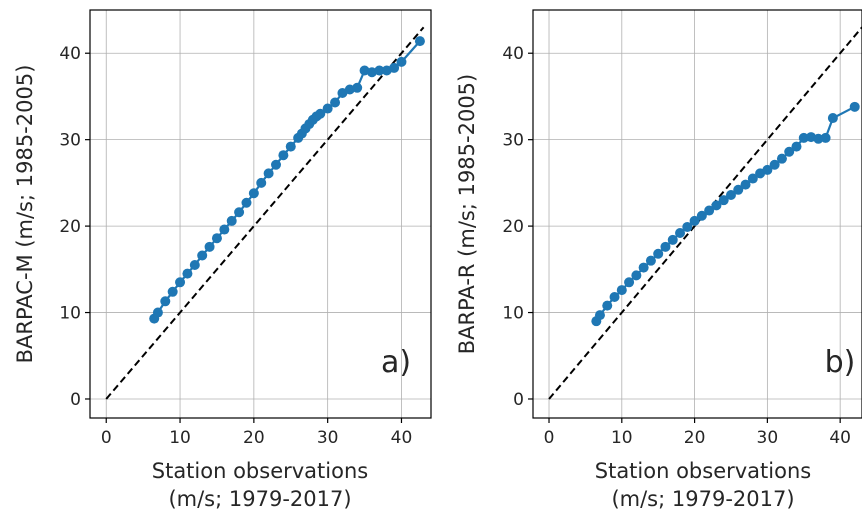  What do you see at coordinates (25, 214) in the screenshot?
I see `y-axis-label: BARPAC-M (m/s; 1985-2005)` at bounding box center [25, 214].